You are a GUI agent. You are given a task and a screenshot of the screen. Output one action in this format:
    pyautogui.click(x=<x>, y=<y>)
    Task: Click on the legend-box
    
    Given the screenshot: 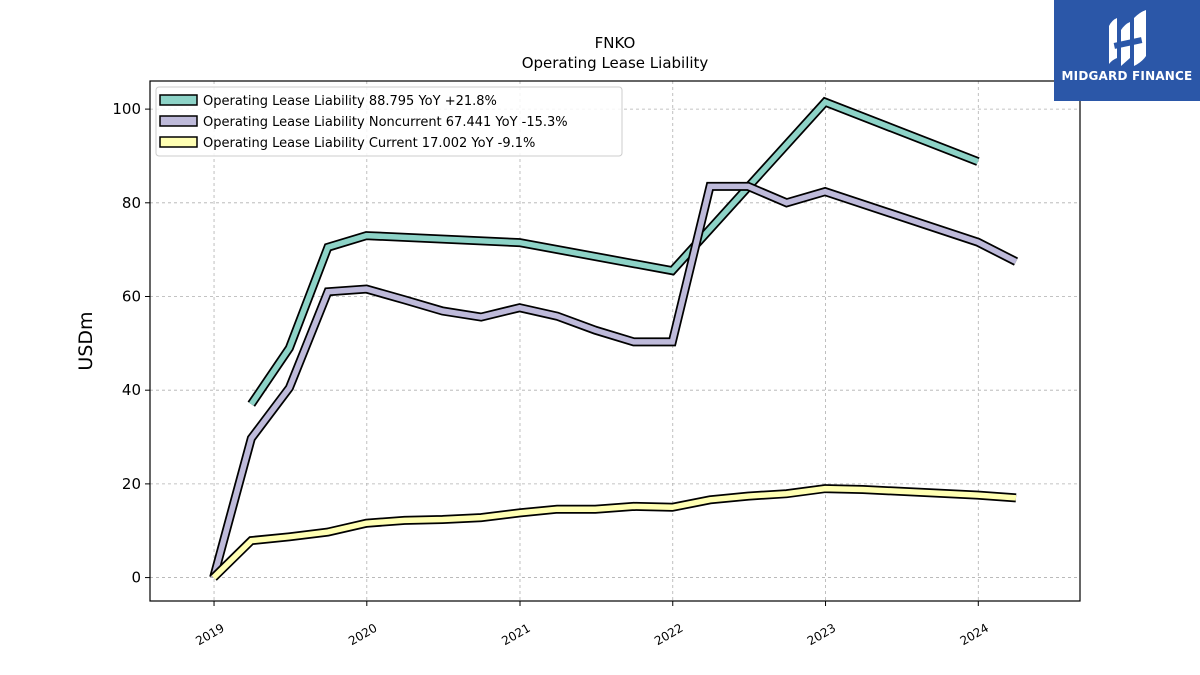 What is the action you would take?
    pyautogui.click(x=389, y=121)
    